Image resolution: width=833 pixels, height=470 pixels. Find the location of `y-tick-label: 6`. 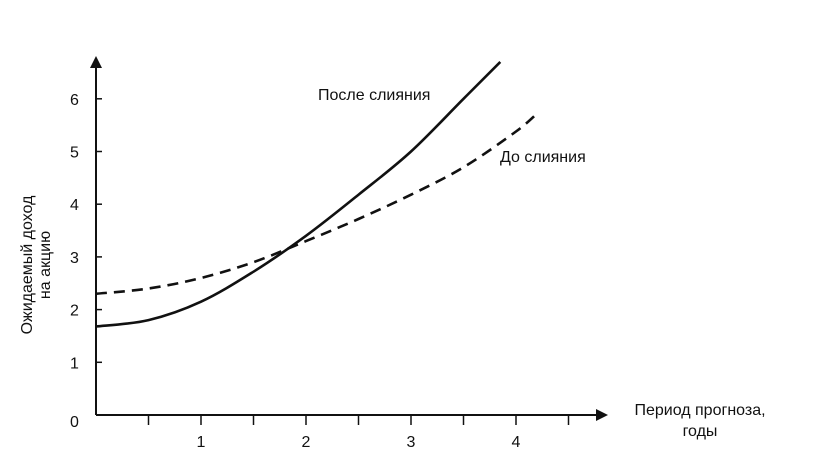

y-tick-label: 6 is located at coordinates (74, 100).